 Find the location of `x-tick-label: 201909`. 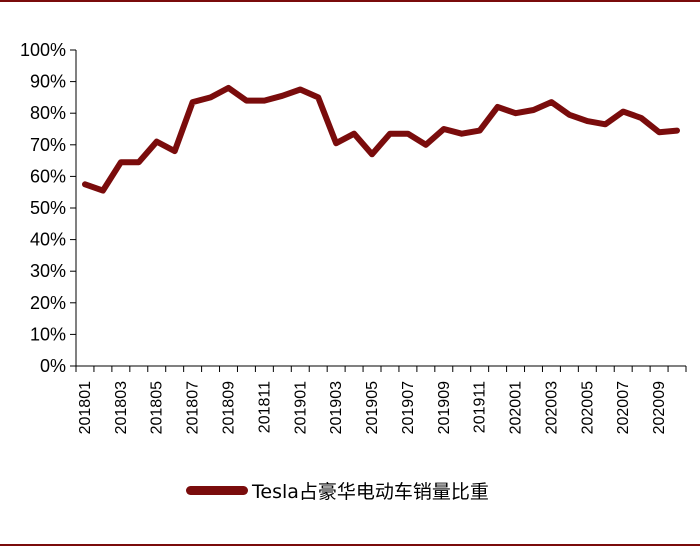

x-tick-label: 201909 is located at coordinates (444, 407).